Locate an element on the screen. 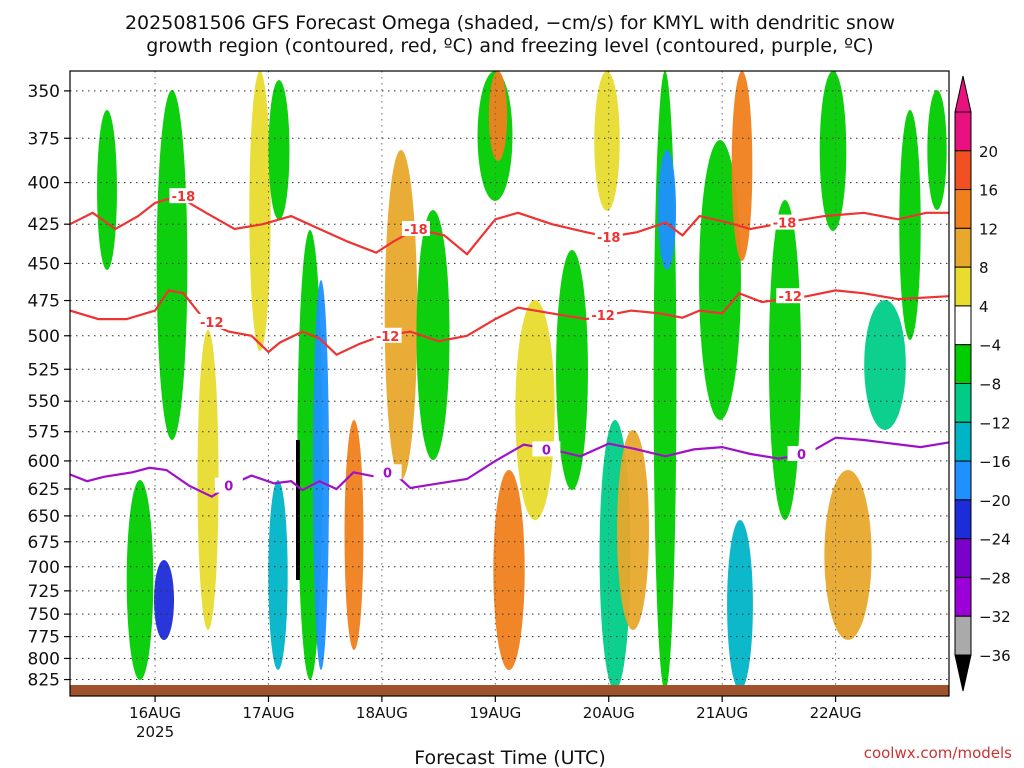 The width and height of the screenshot is (1024, 768). colorbar-label: 20 is located at coordinates (988, 152).